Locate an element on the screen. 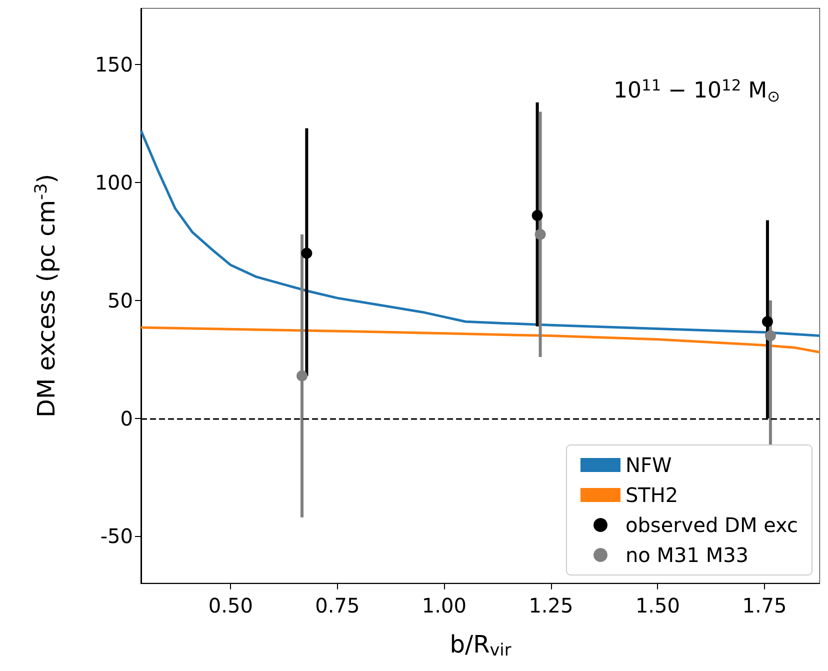  y-tick-label: -50 is located at coordinates (116, 536).